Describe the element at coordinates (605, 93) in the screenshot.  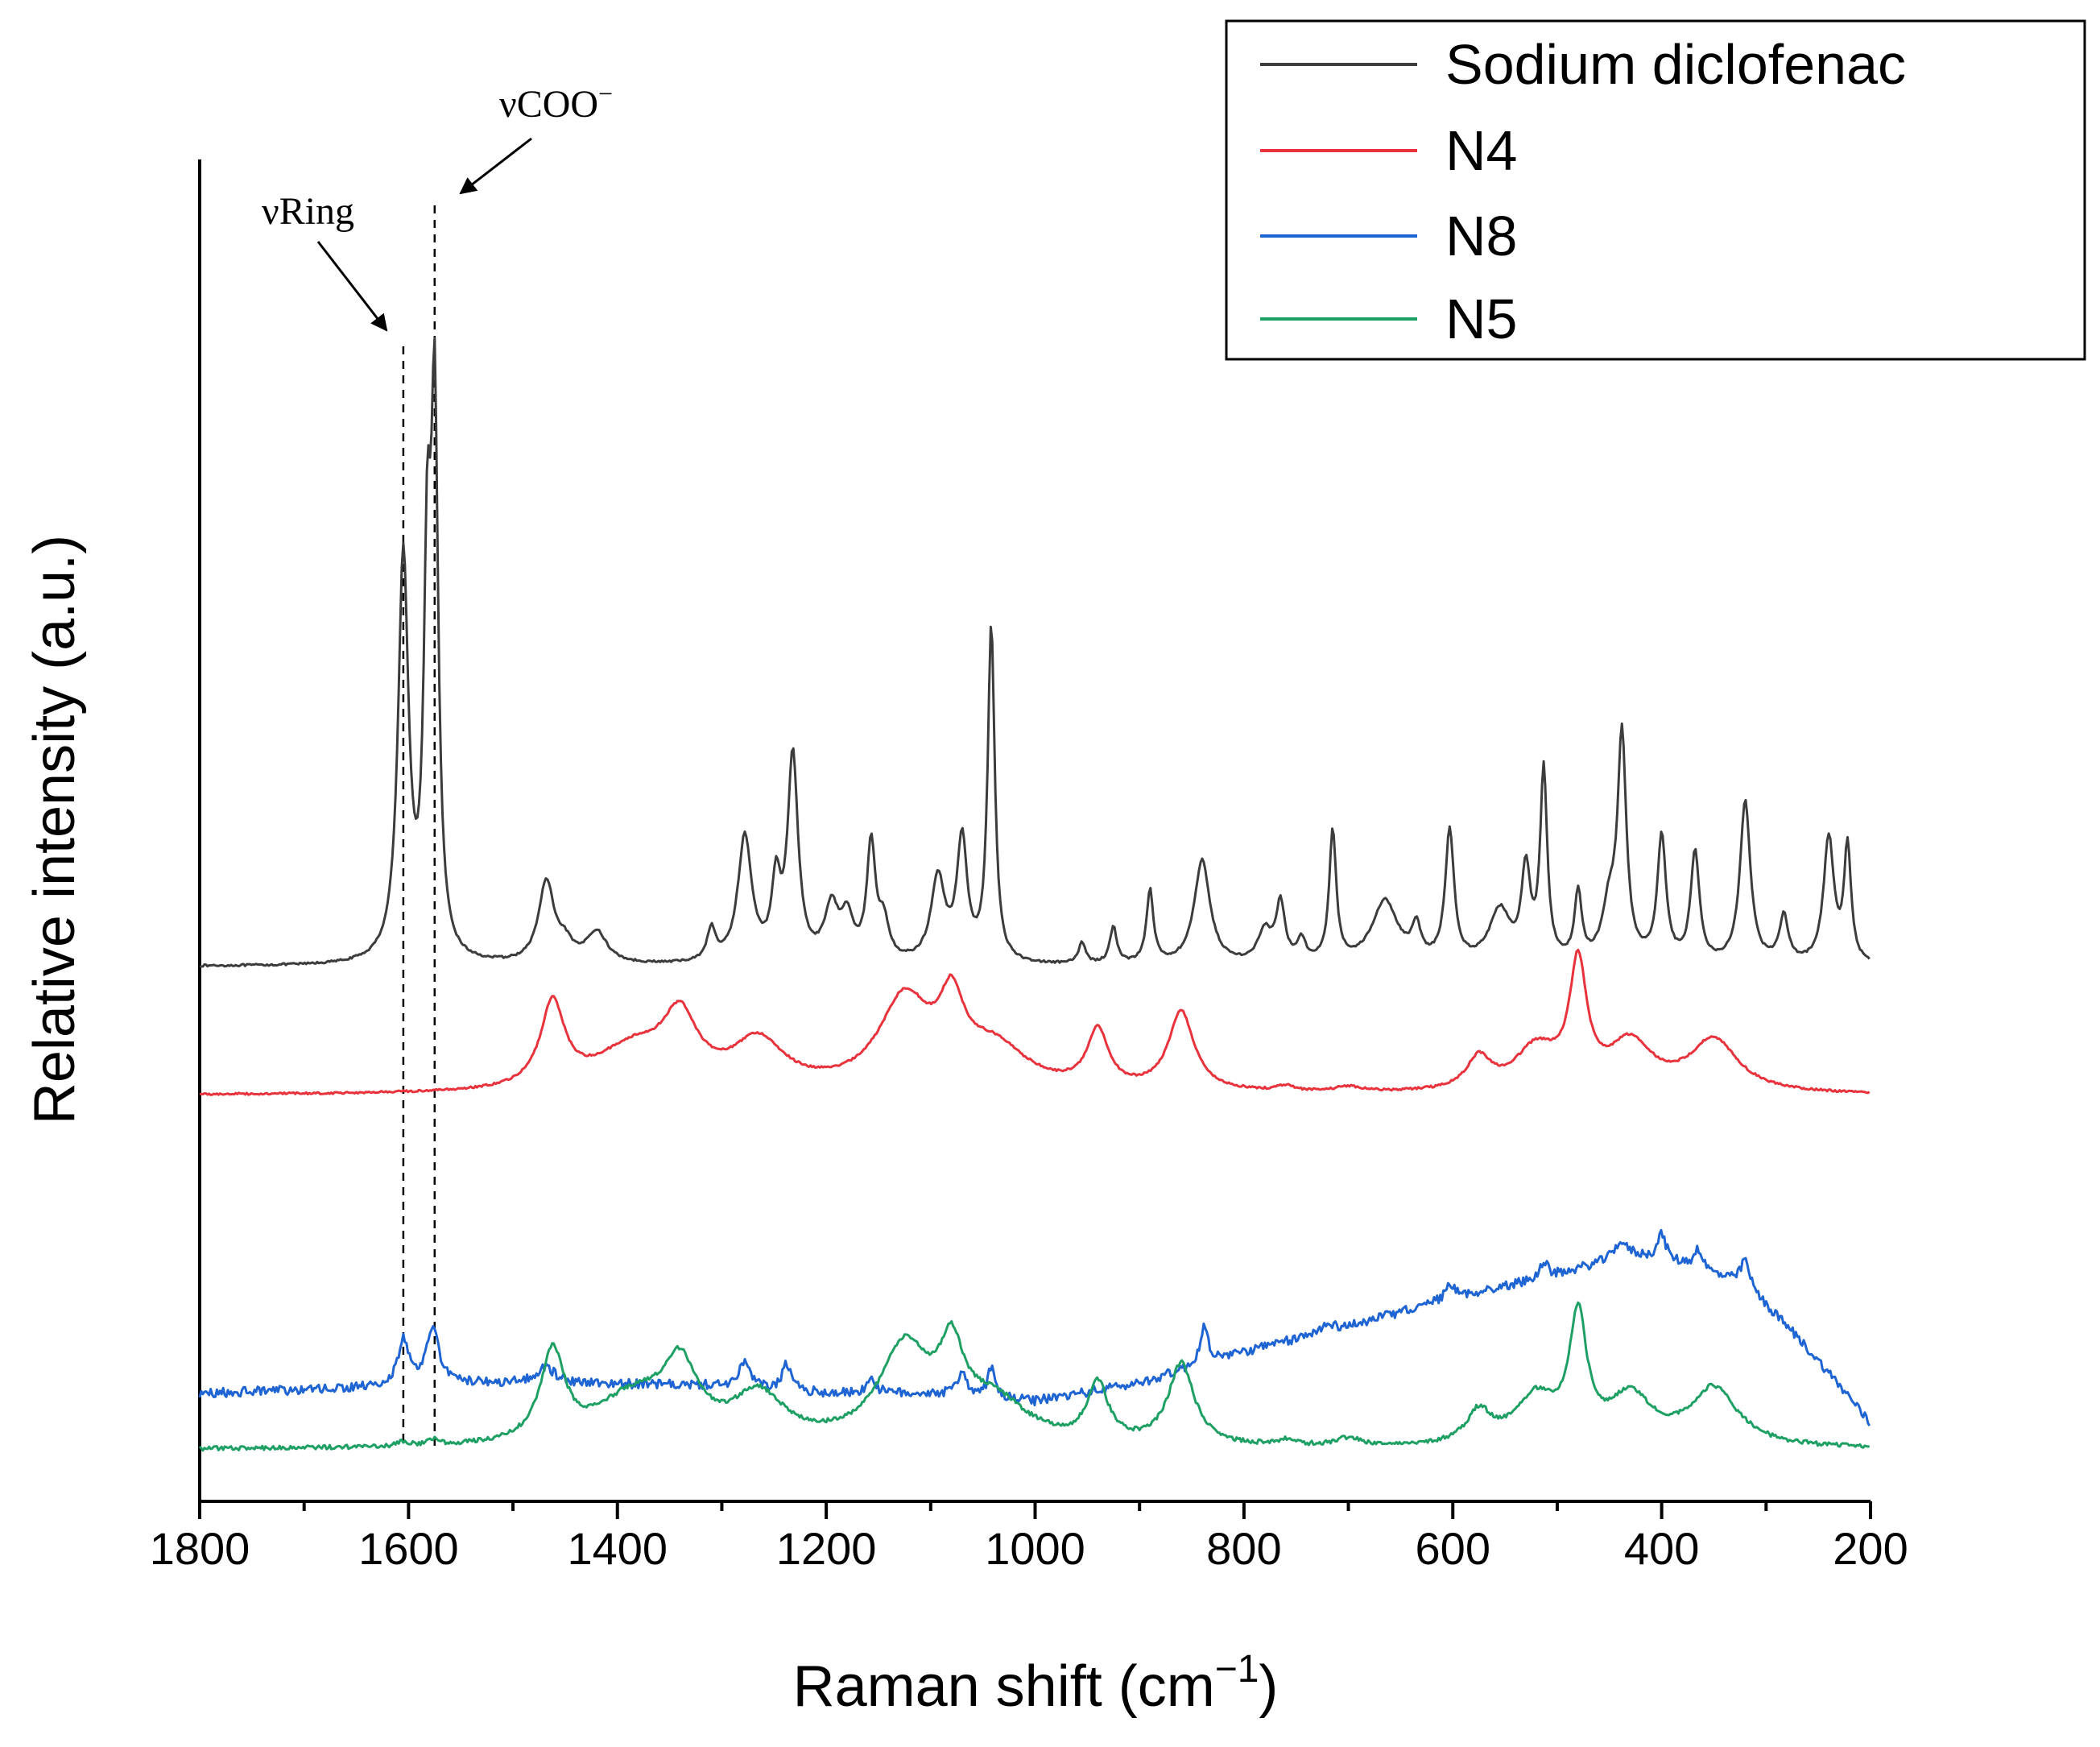
I see `annotation-vcoo-sup: −` at that location.